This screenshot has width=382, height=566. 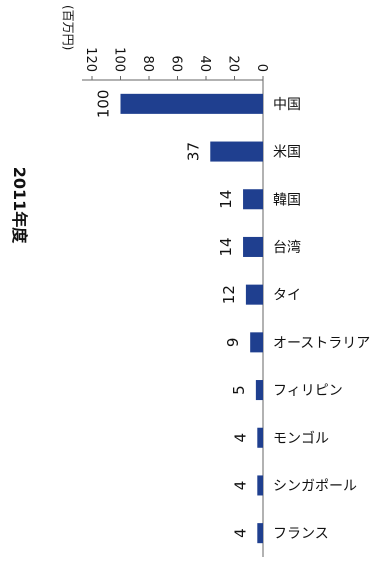 What do you see at coordinates (104, 104) in the screenshot?
I see `bar-value-label: 100` at bounding box center [104, 104].